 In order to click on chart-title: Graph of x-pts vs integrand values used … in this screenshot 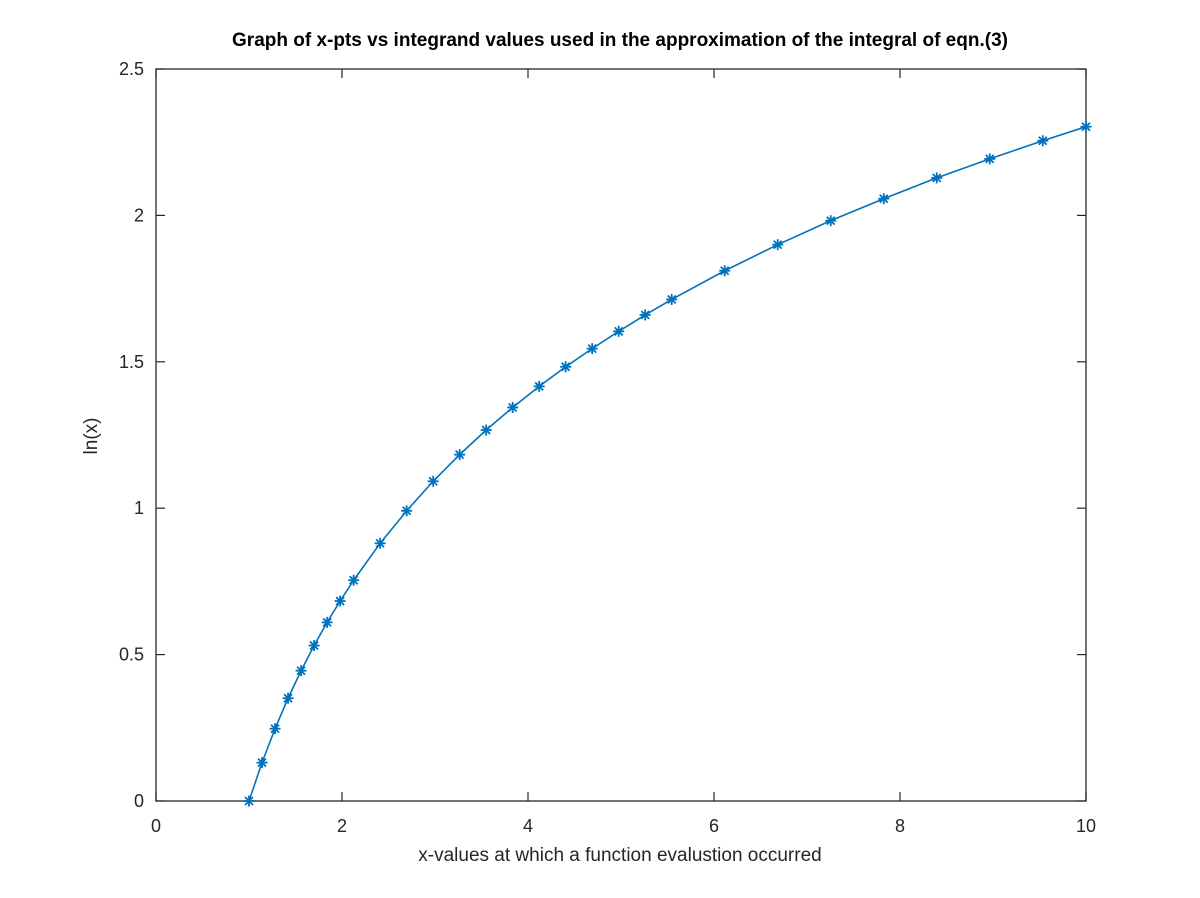, I will do `click(620, 40)`.